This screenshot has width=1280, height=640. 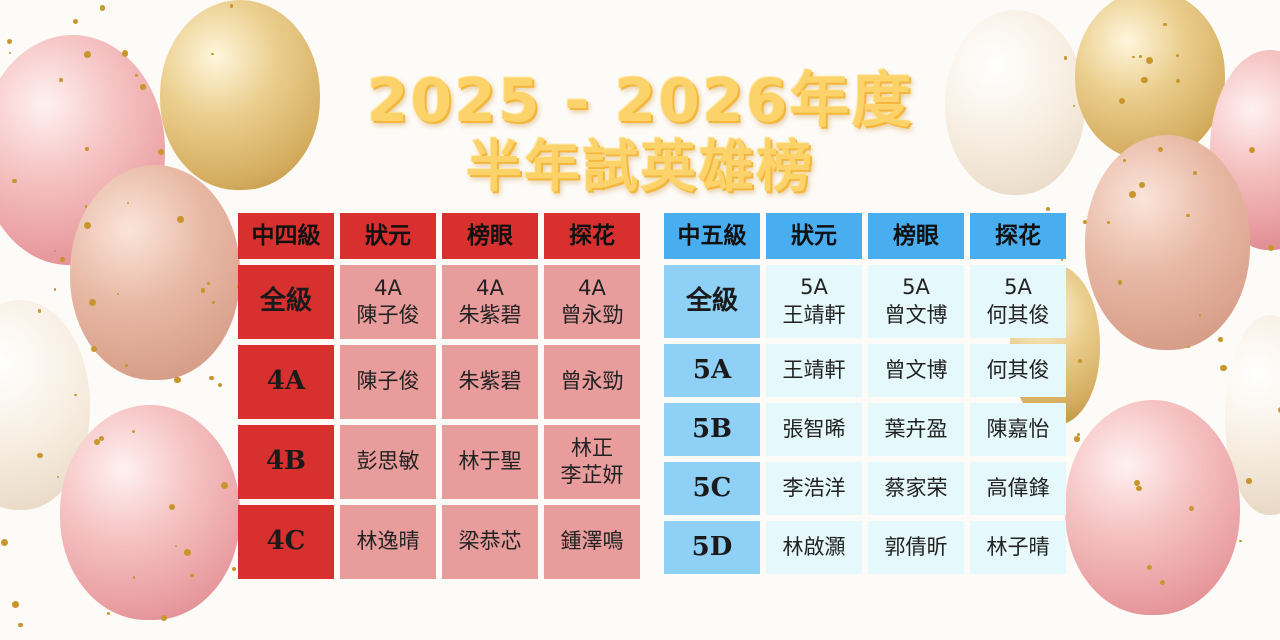 What do you see at coordinates (439, 382) in the screenshot?
I see `table-row: 4A 陳子俊 朱紫碧 曾永勁` at bounding box center [439, 382].